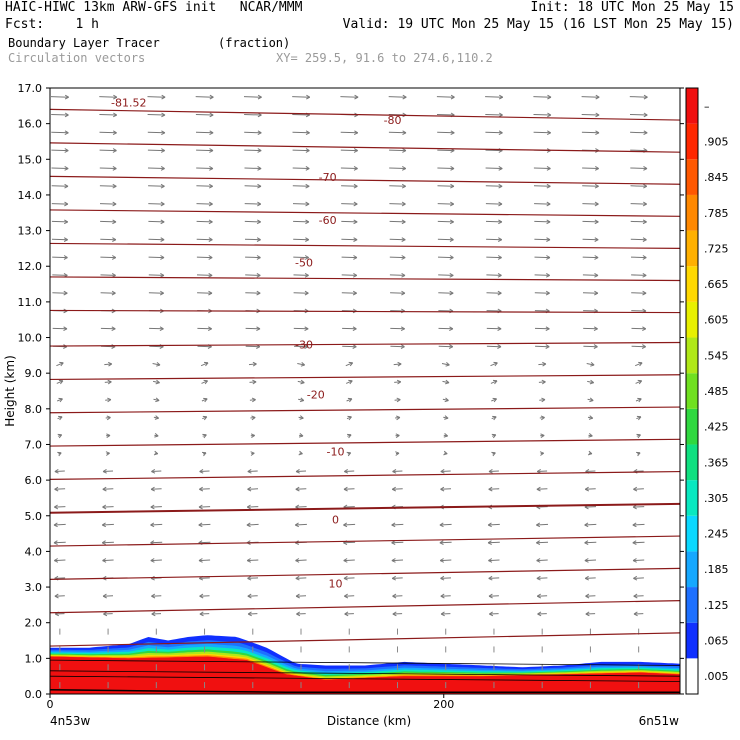 The height and width of the screenshot is (740, 740). I want to click on contour-label: -50, so click(304, 263).